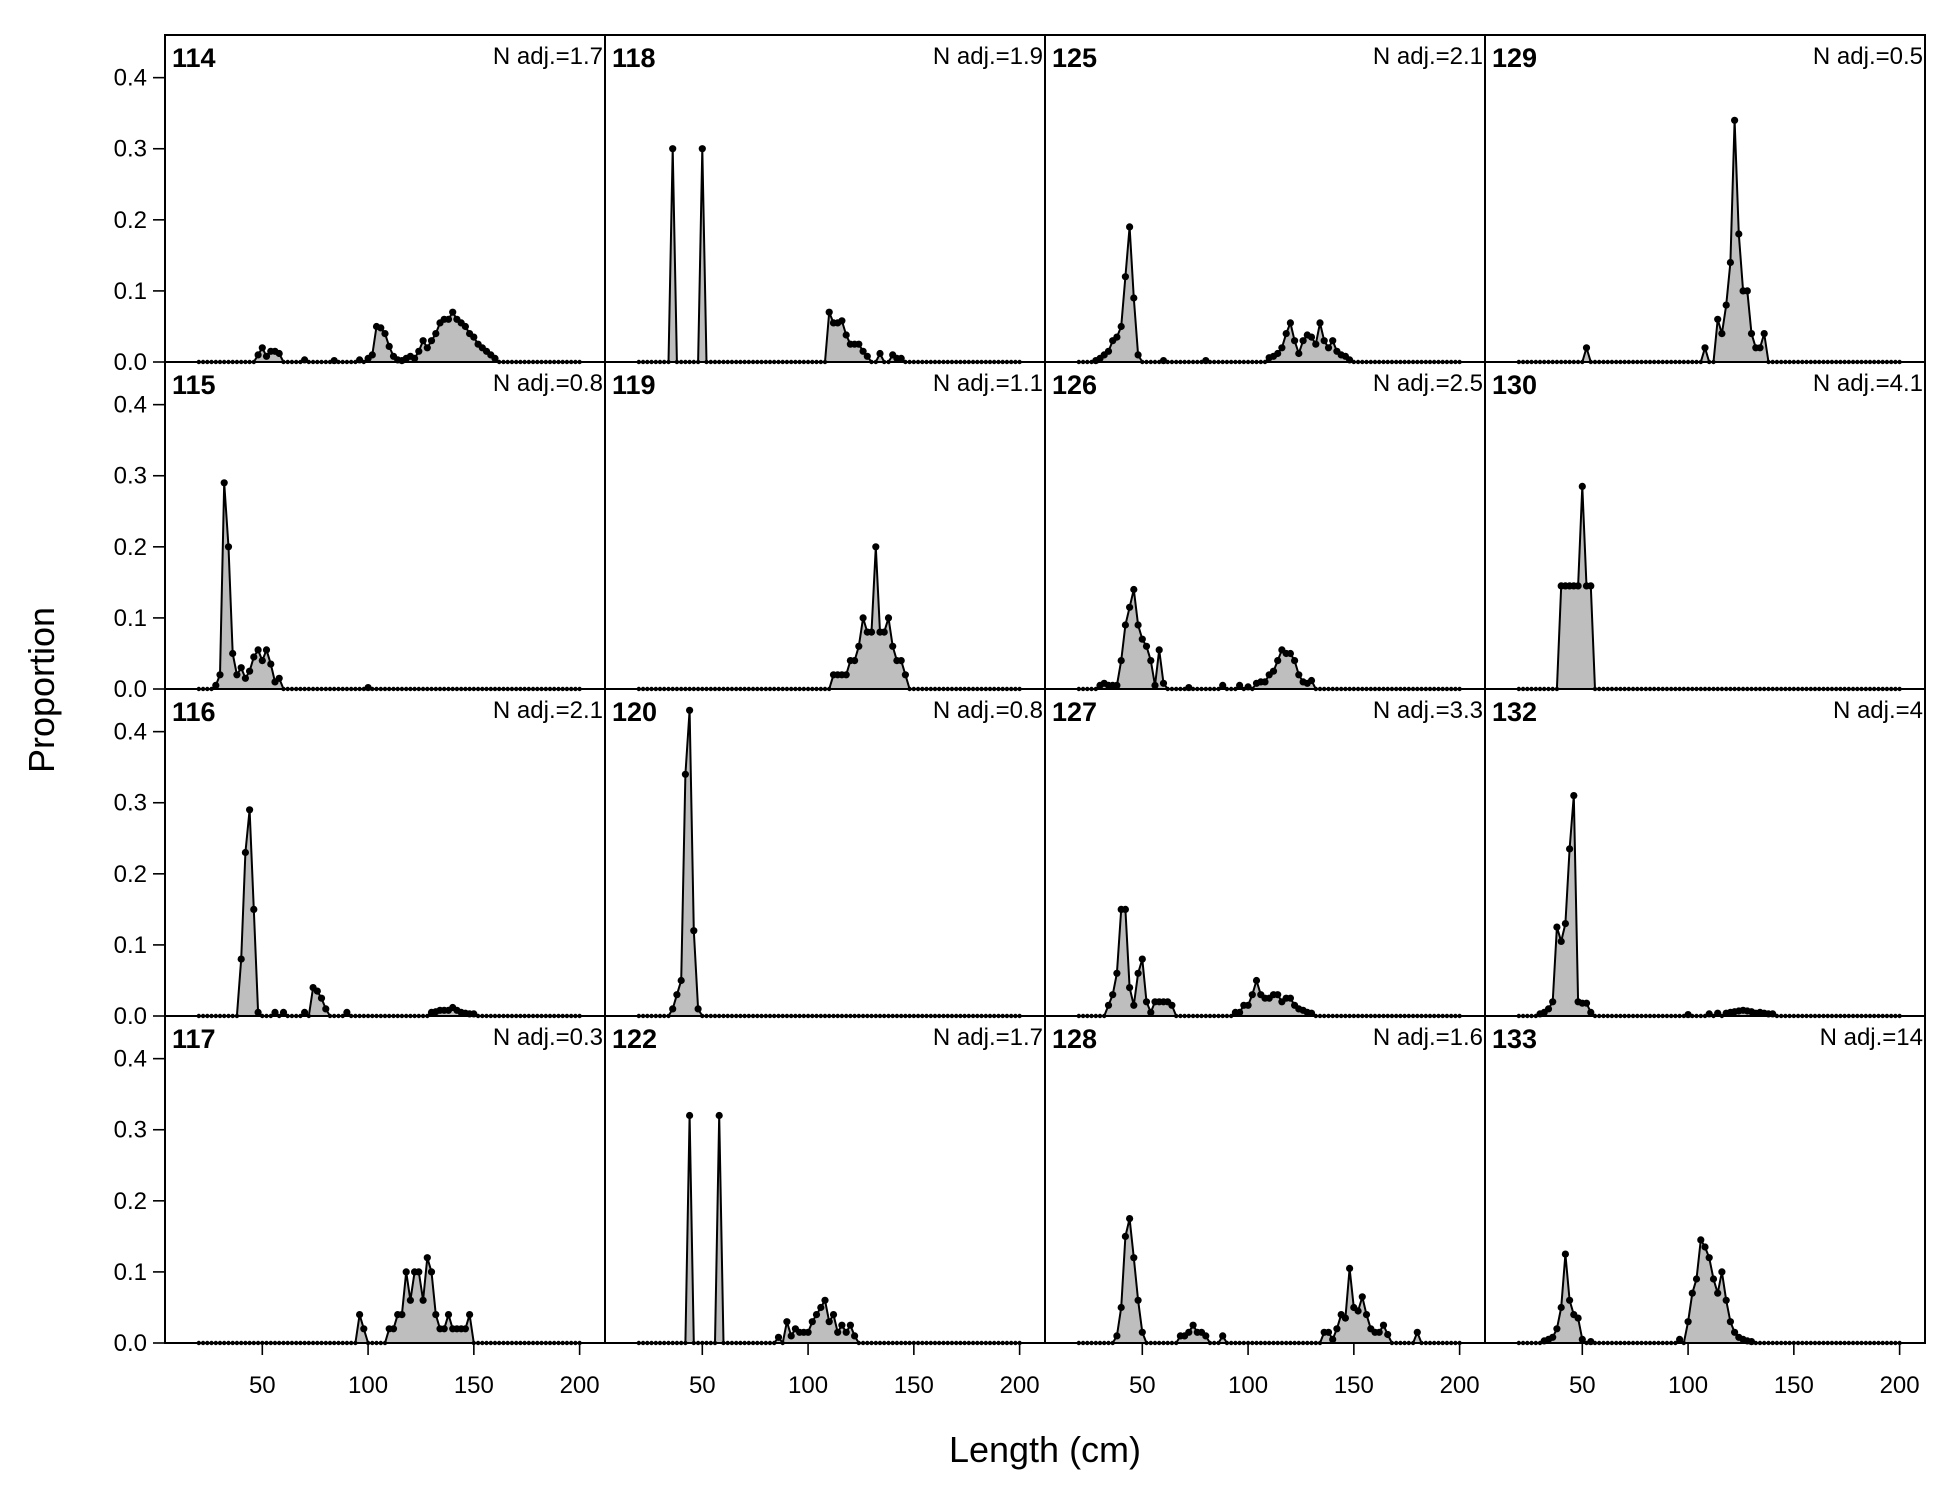 This screenshot has width=1950, height=1500. Describe the element at coordinates (1514, 1039) in the screenshot. I see `panel-id-label: 133` at that location.